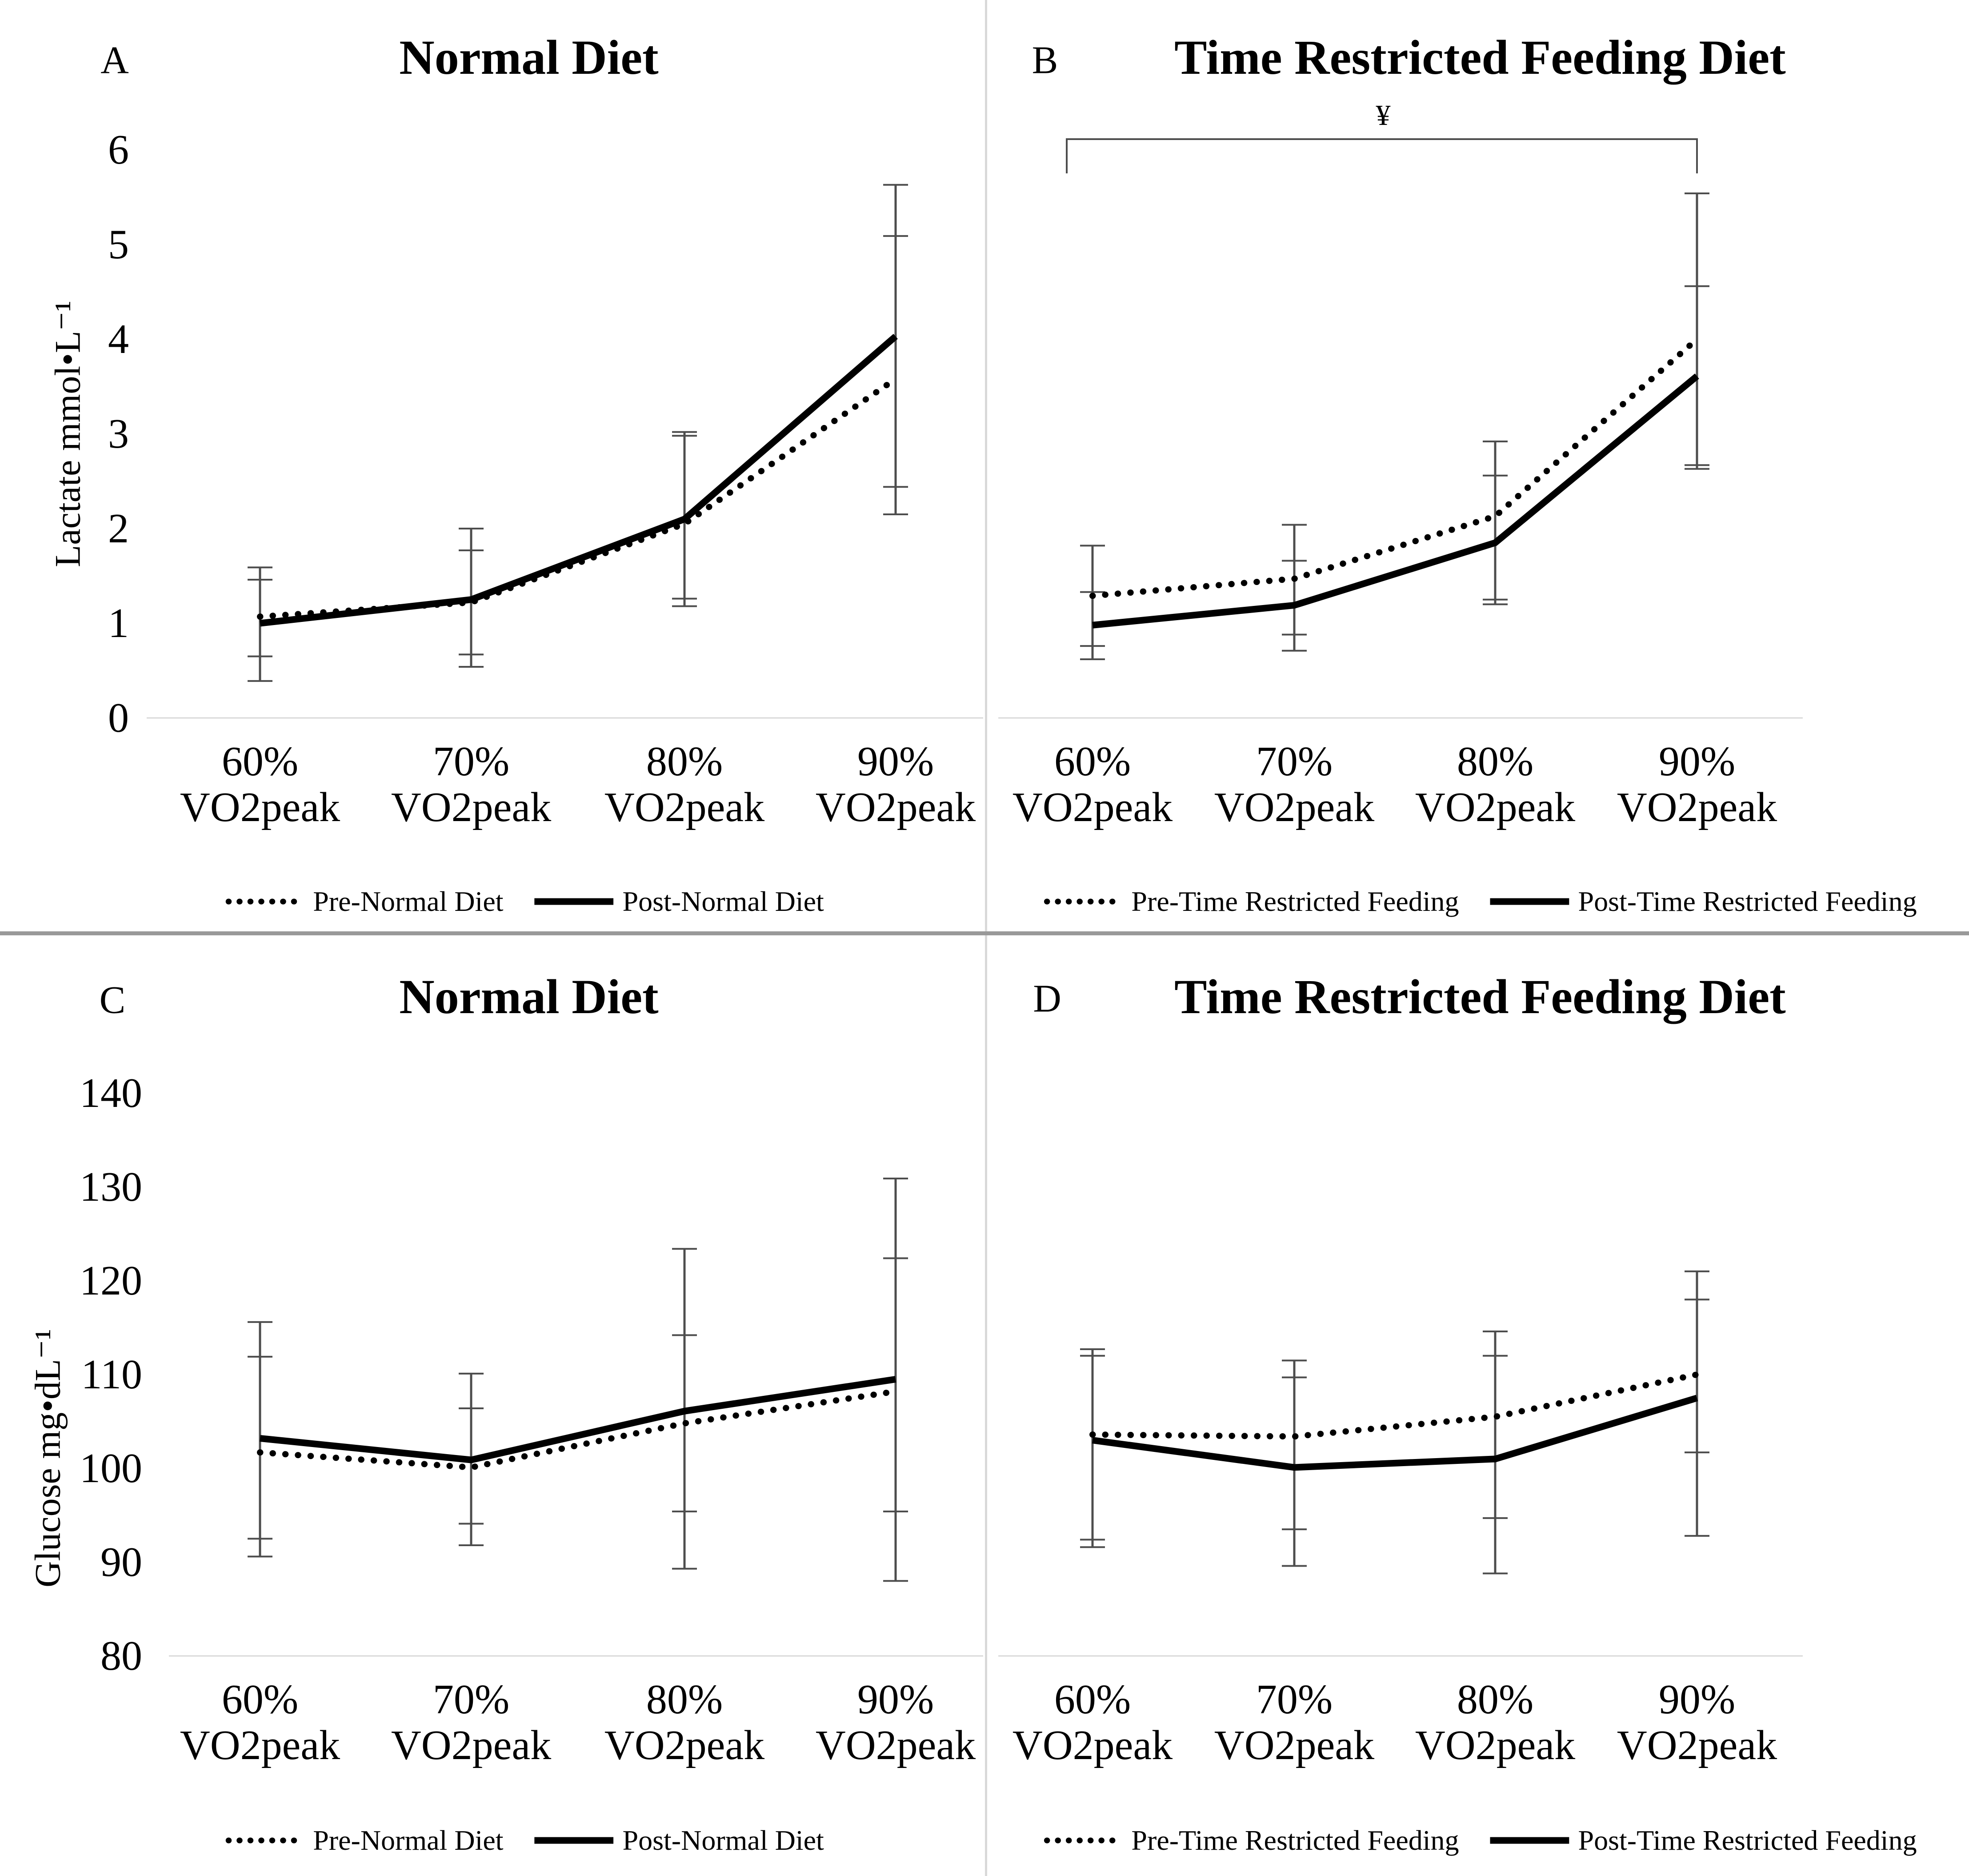  What do you see at coordinates (115, 60) in the screenshot?
I see `panel-letter: A` at bounding box center [115, 60].